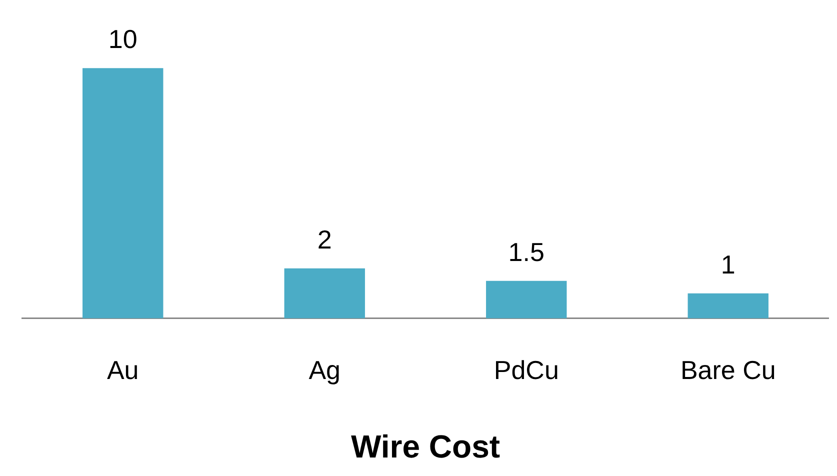 The width and height of the screenshot is (837, 476). Describe the element at coordinates (324, 370) in the screenshot. I see `x-tick-label: Ag` at that location.